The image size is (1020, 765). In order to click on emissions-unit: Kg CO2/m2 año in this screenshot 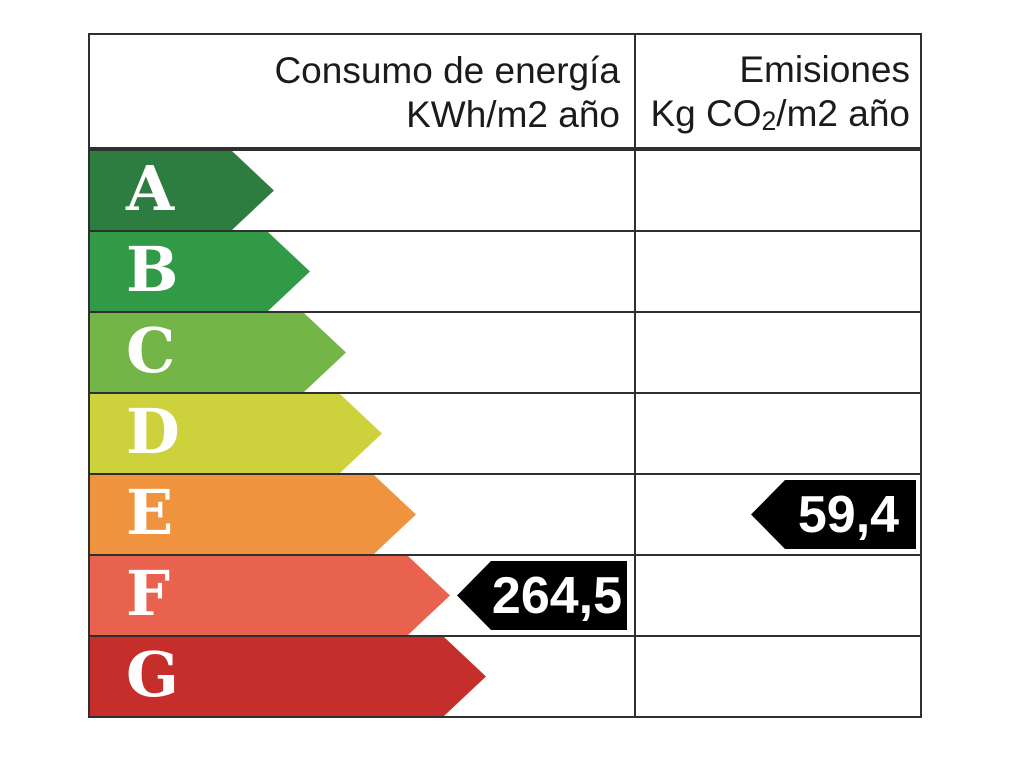, I will do `click(780, 114)`.